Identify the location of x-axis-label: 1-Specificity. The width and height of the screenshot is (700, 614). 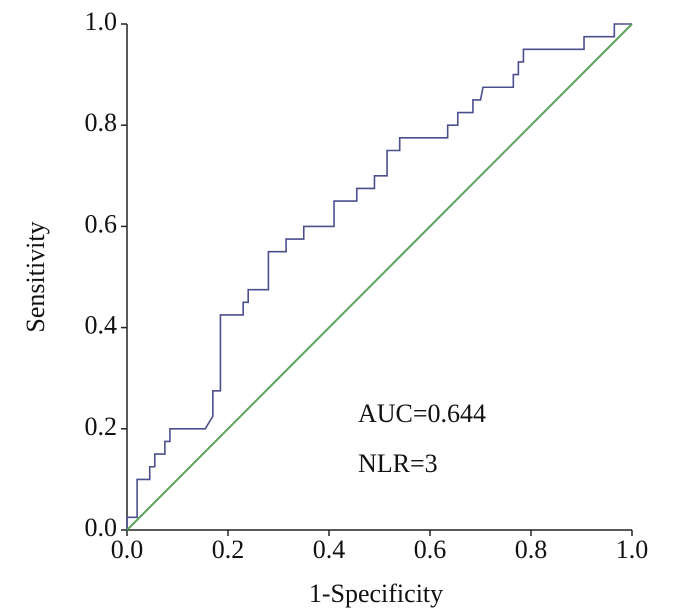
(376, 593).